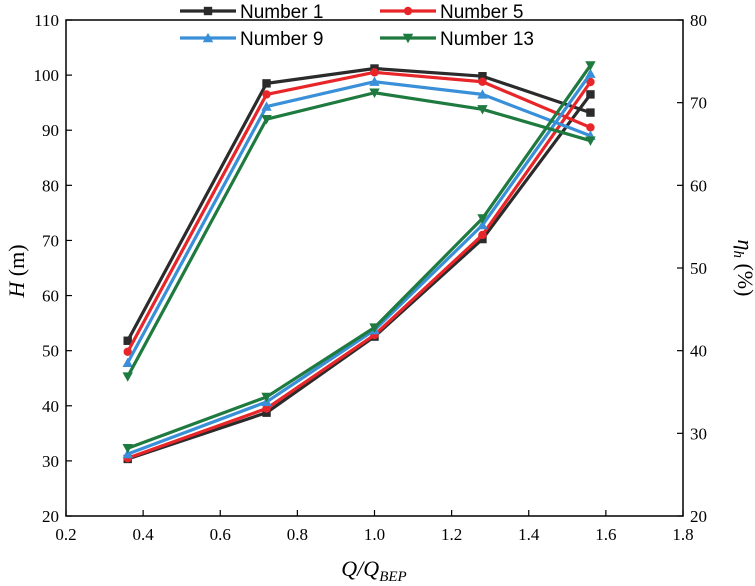 This screenshot has height=586, width=755. Describe the element at coordinates (144, 534) in the screenshot. I see `x-tick-label: 0.4` at that location.